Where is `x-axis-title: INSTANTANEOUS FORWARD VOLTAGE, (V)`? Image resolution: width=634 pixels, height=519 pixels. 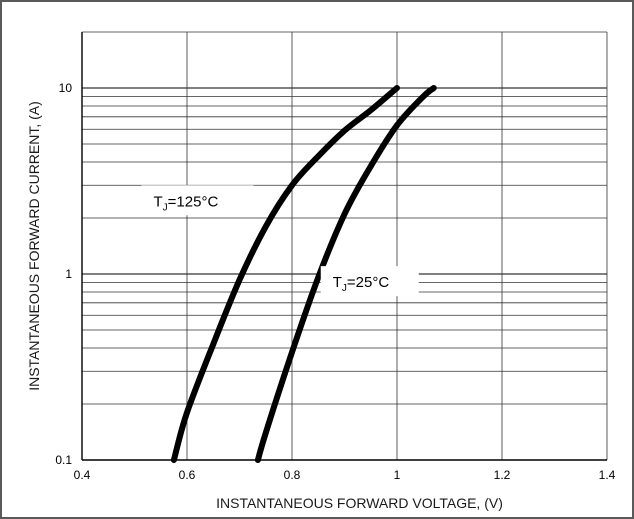
x-axis-title: INSTANTANEOUS FORWARD VOLTAGE, (V) is located at coordinates (359, 503).